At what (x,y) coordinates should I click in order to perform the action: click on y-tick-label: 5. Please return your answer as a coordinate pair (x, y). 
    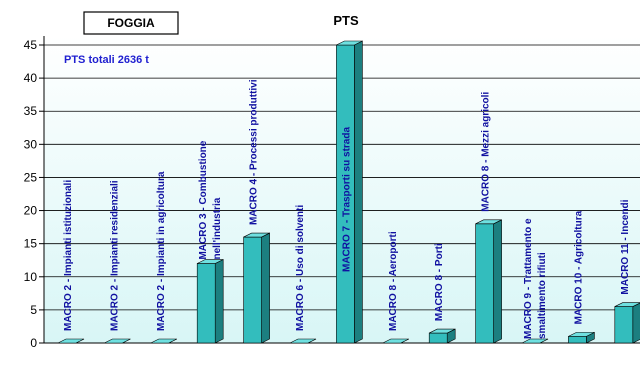
    Looking at the image, I should click on (33, 310).